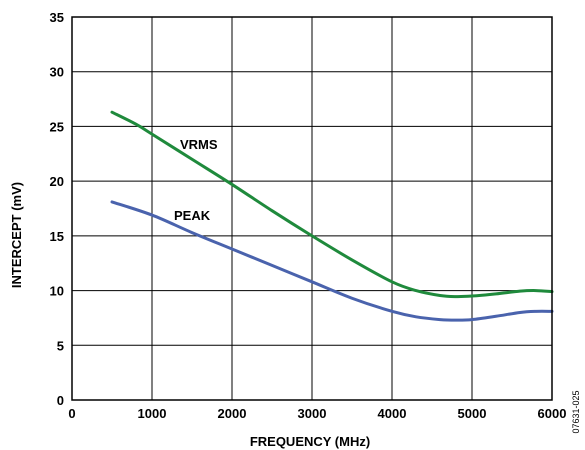  I want to click on peak-series-label: PEAK, so click(192, 215).